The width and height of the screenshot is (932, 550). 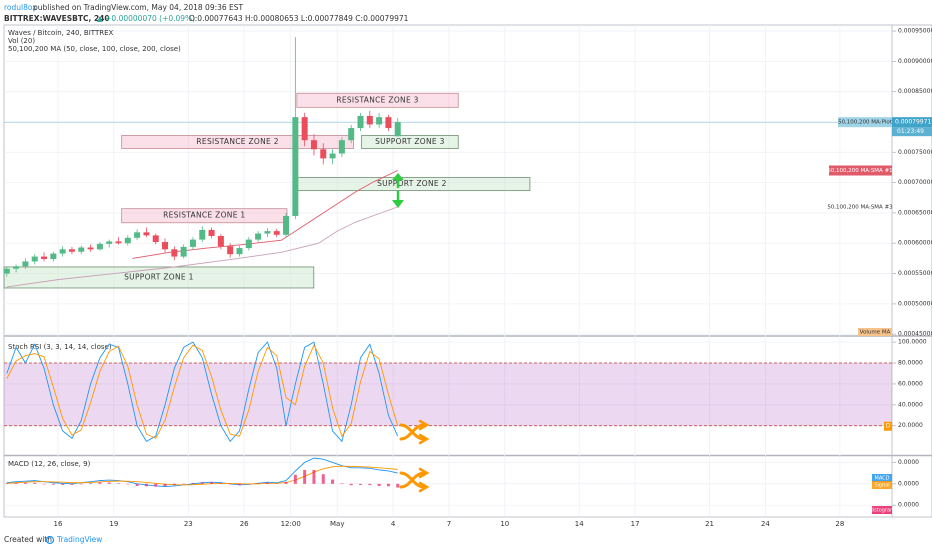 What do you see at coordinates (28, 539) in the screenshot?
I see `footer-created: Created with` at bounding box center [28, 539].